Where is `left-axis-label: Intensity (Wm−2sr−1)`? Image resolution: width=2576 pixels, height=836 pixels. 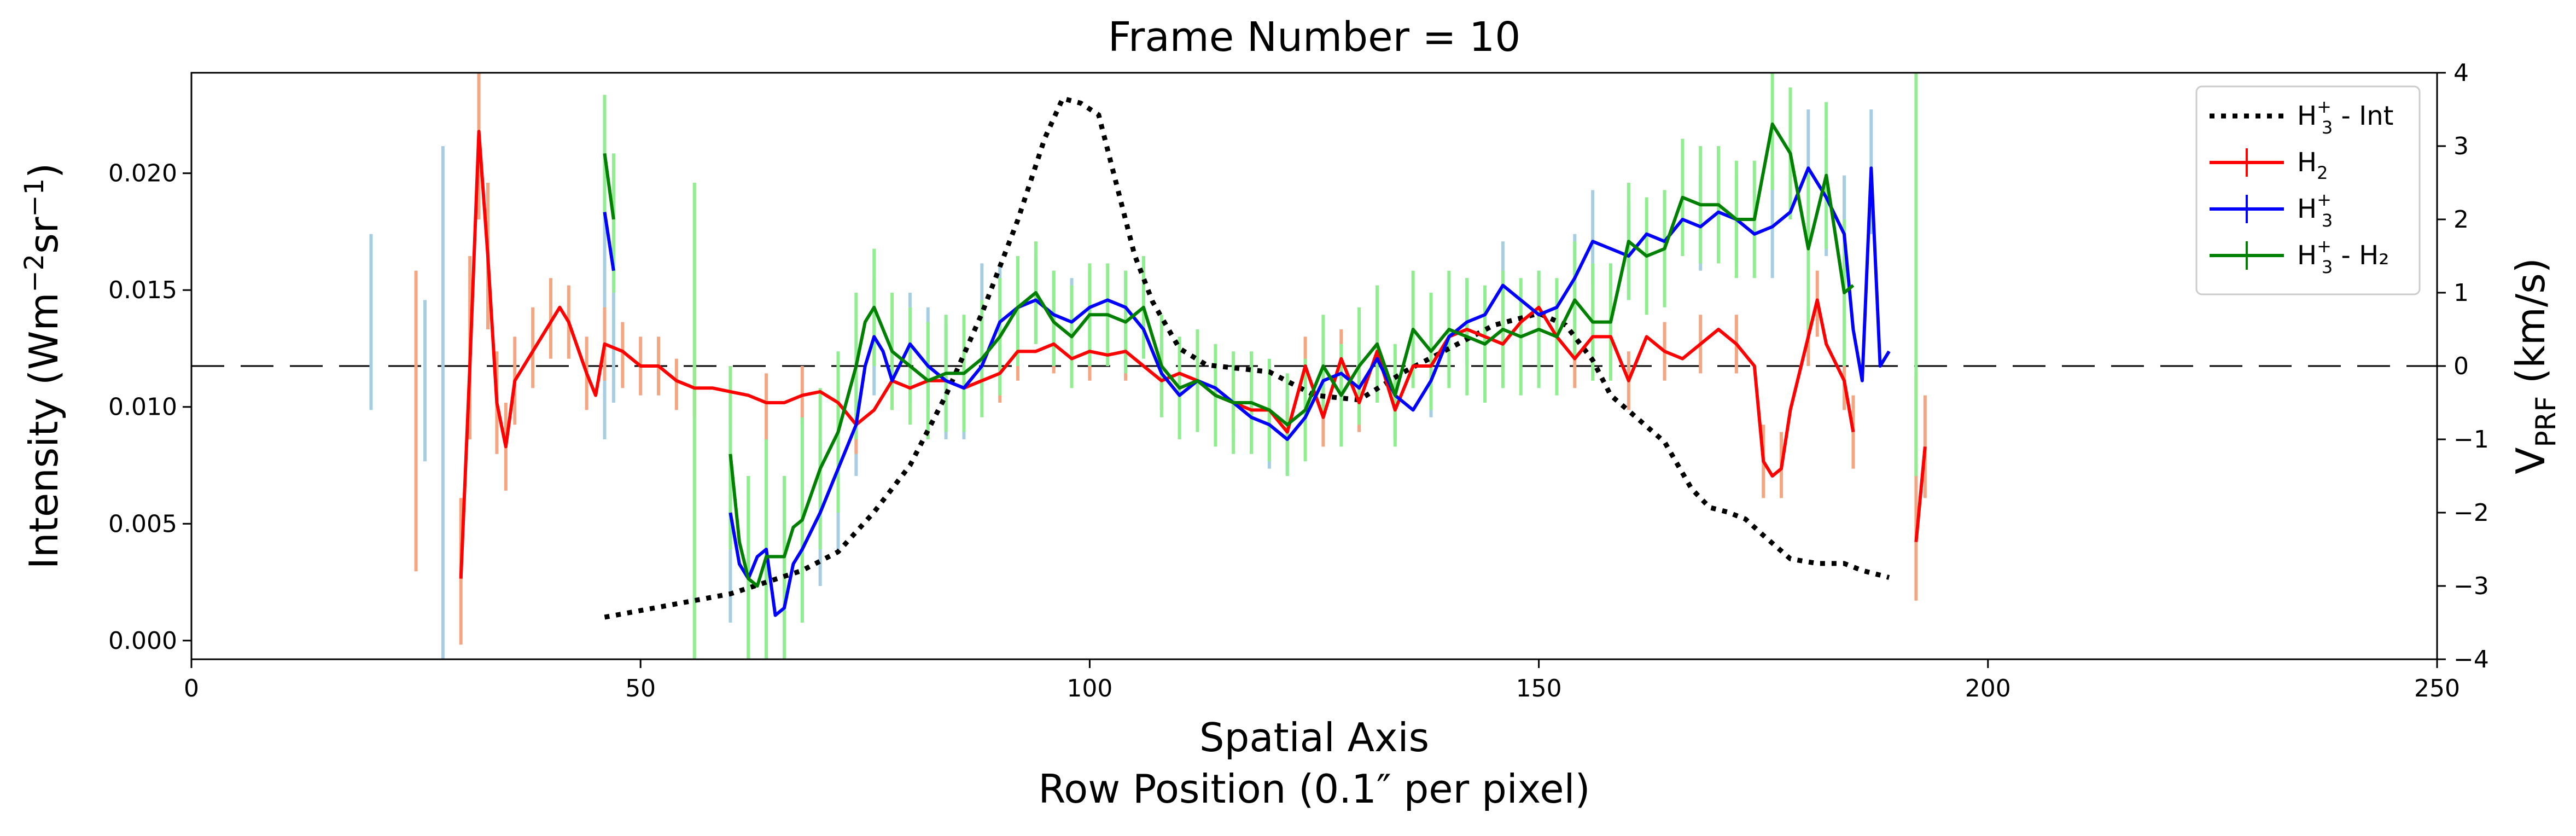
left-axis-label: Intensity (Wm−2sr−1) is located at coordinates (43, 366).